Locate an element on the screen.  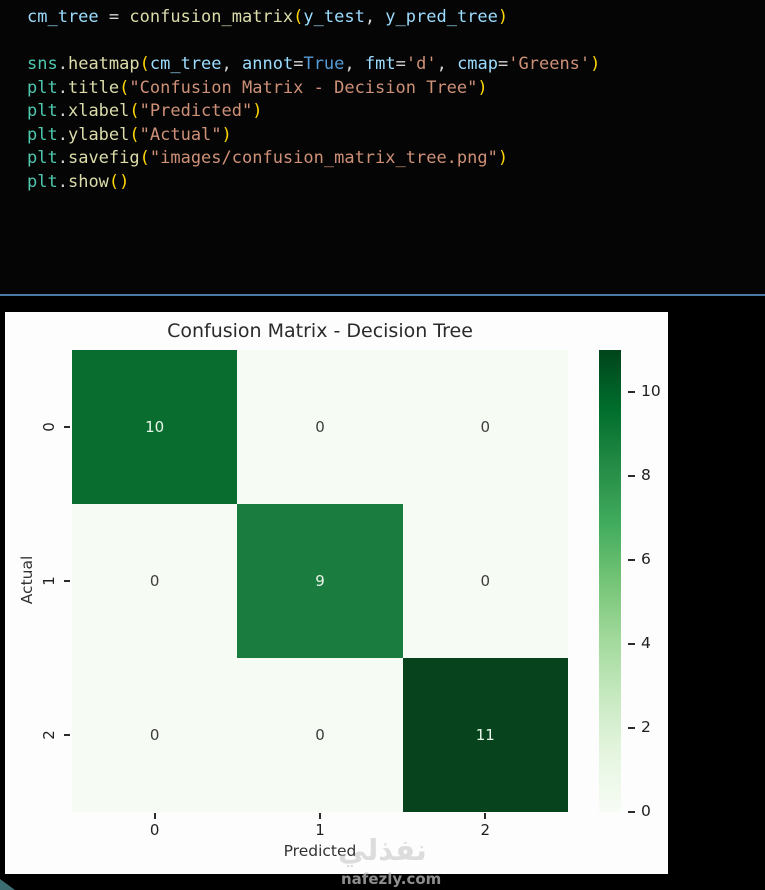
x-tick-label: 2 is located at coordinates (485, 830).